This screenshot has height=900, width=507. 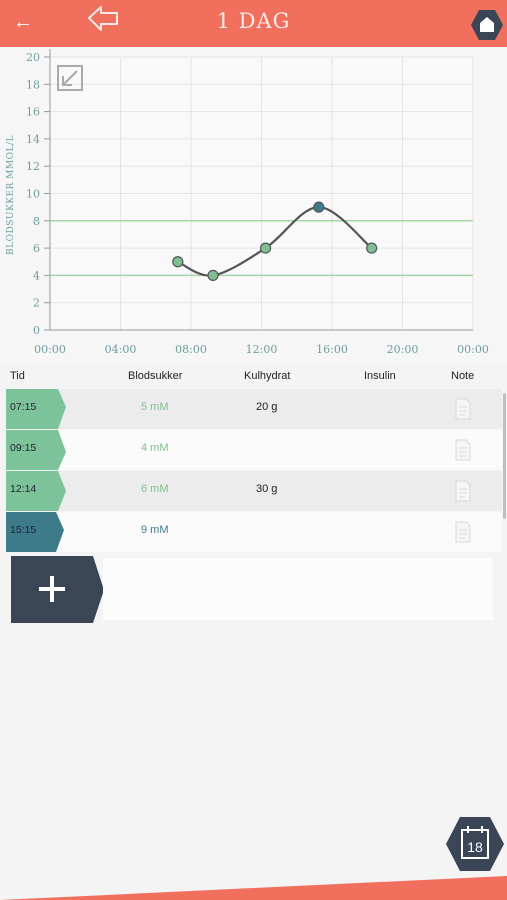 What do you see at coordinates (36, 303) in the screenshot?
I see `y-tick-label: 2` at bounding box center [36, 303].